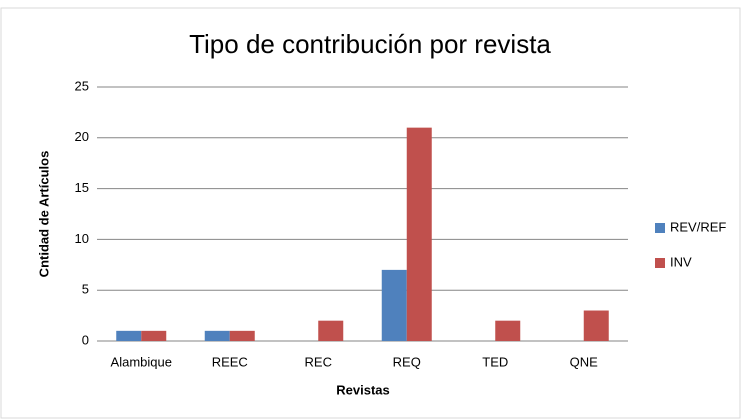  I want to click on x-axis-label: Revistas, so click(362, 389).